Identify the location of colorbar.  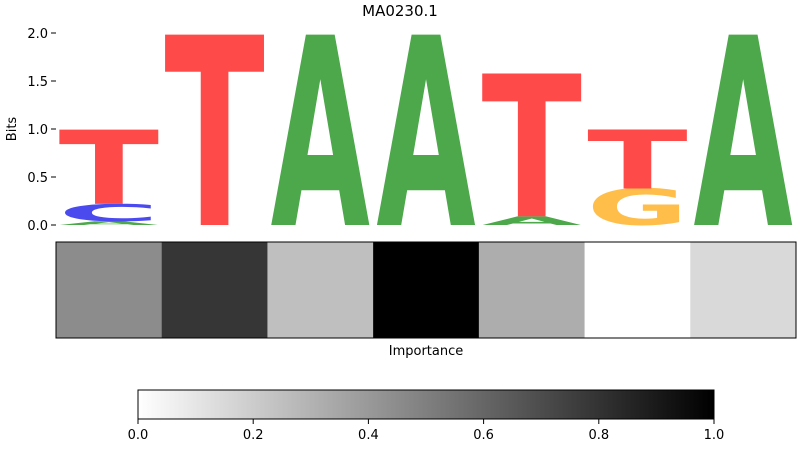
(426, 404).